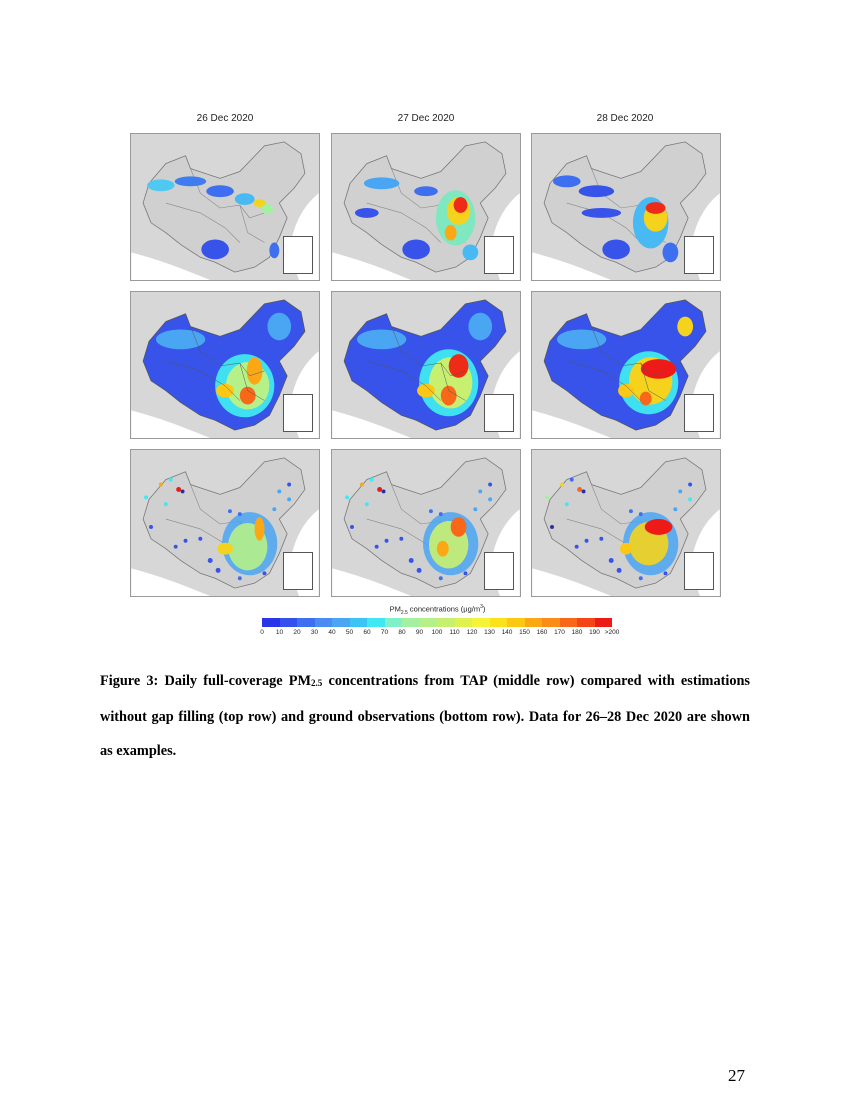 The width and height of the screenshot is (850, 1100). What do you see at coordinates (314, 632) in the screenshot?
I see `colorbar-tick-label: 30` at bounding box center [314, 632].